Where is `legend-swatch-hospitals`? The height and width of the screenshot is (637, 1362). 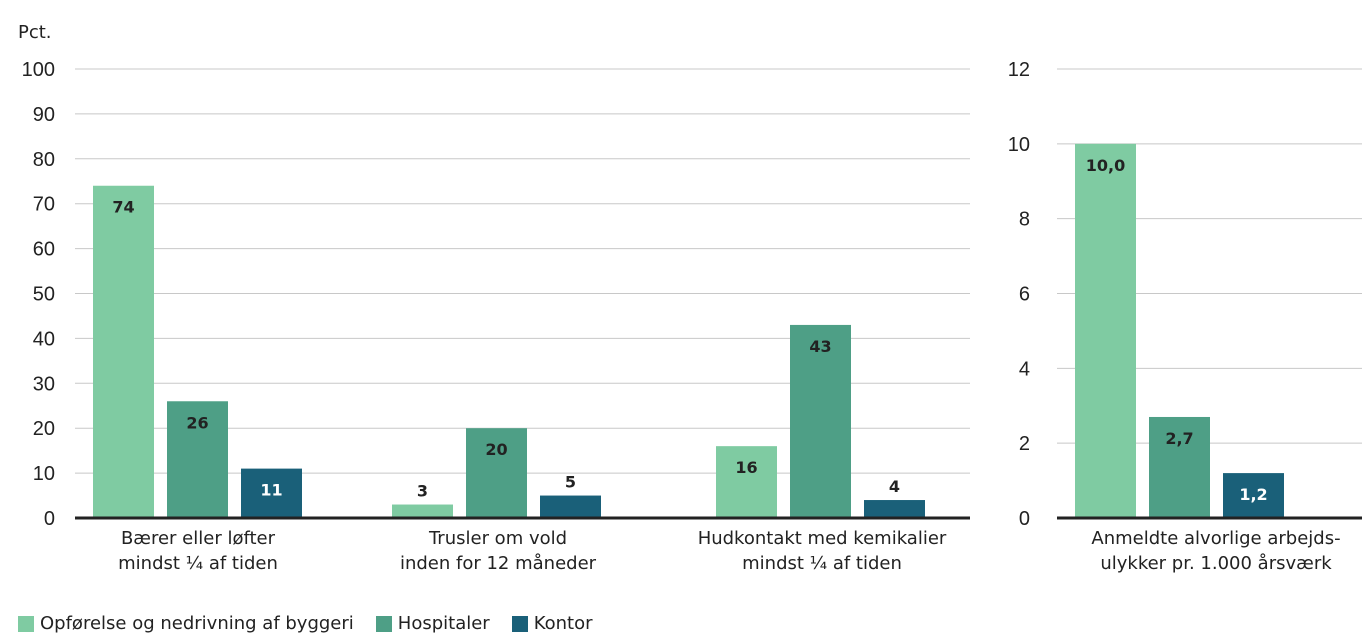
legend-swatch-hospitals is located at coordinates (384, 624).